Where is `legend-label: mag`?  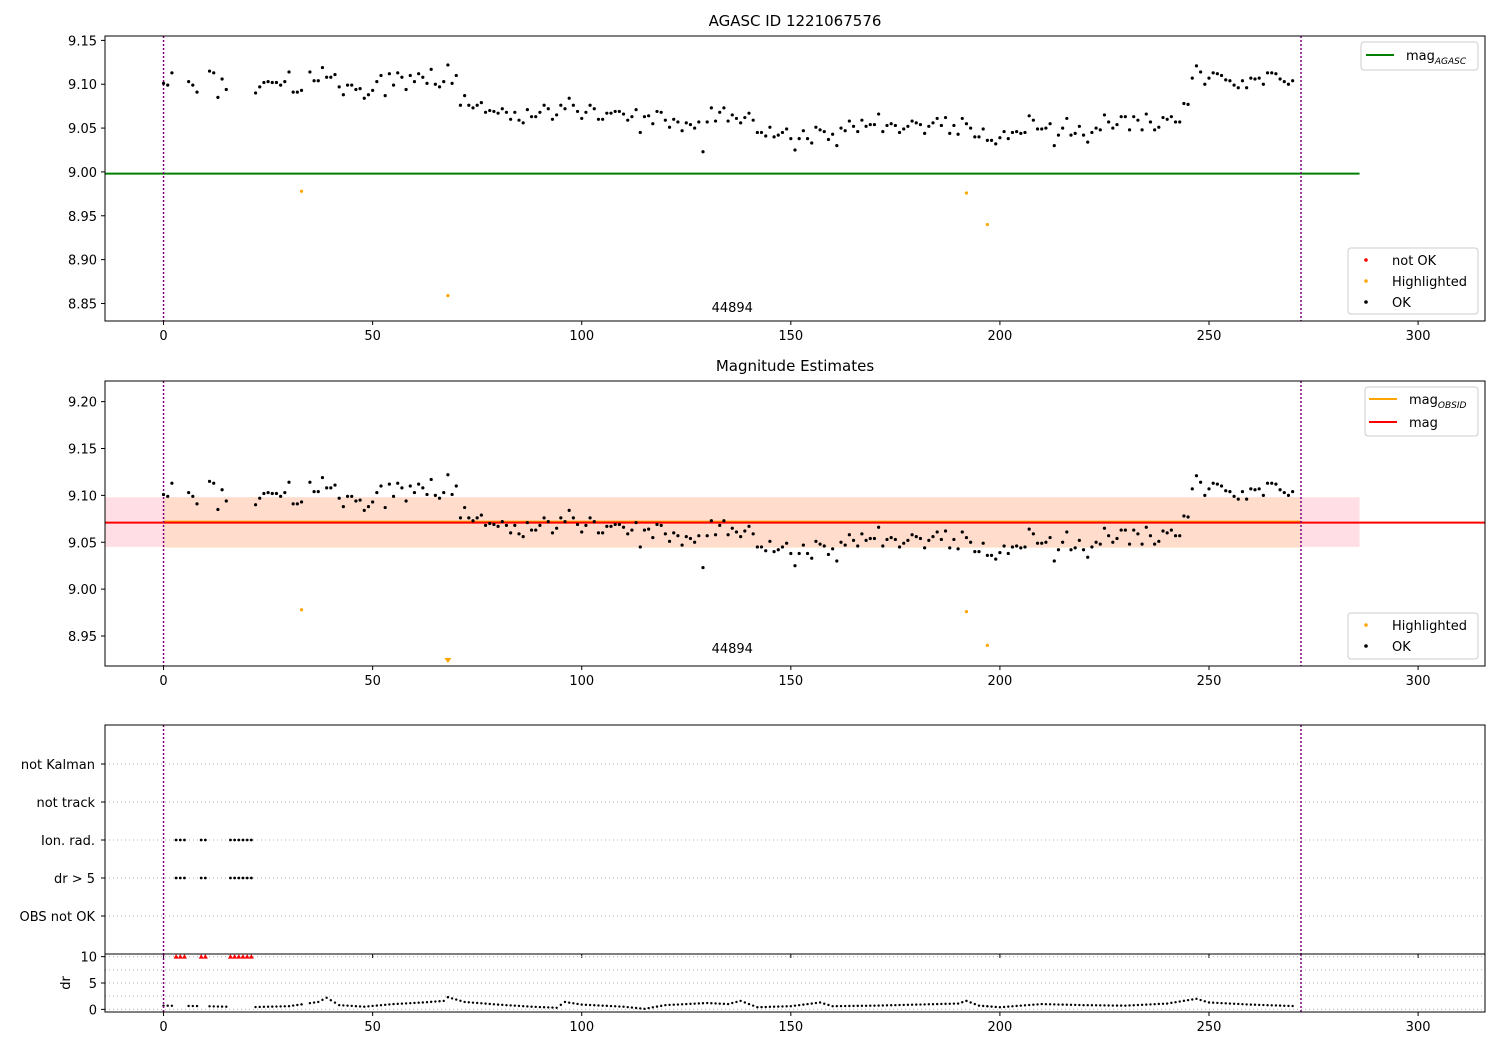
legend-label: mag is located at coordinates (1423, 423).